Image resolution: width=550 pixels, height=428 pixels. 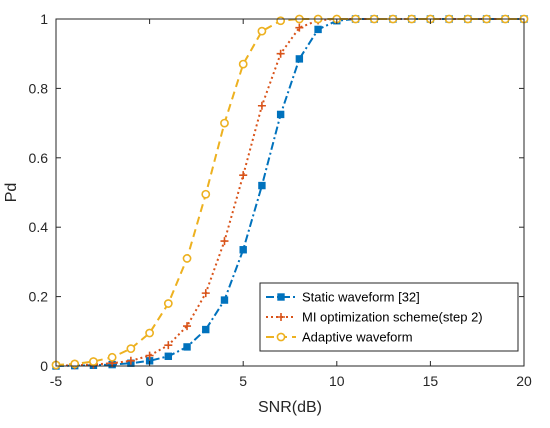 I want to click on legend-label: Adaptive waveform, so click(x=357, y=337).